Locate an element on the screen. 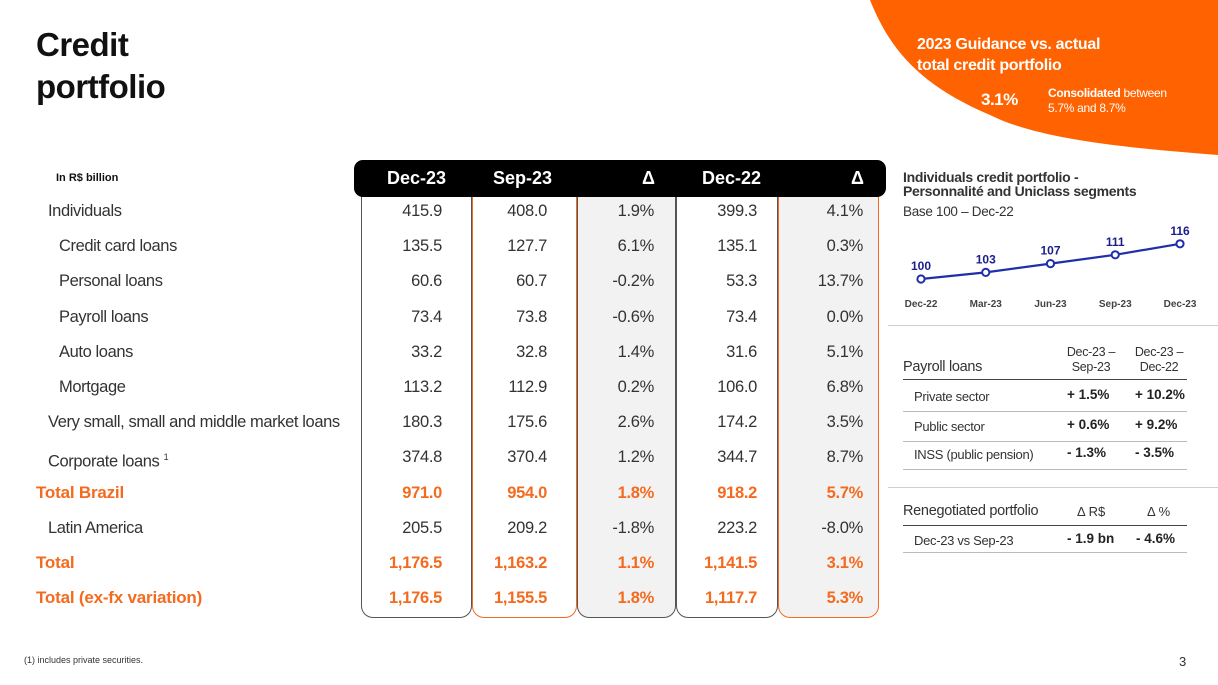 The image size is (1218, 685). table-cell: 415.9 is located at coordinates (422, 211).